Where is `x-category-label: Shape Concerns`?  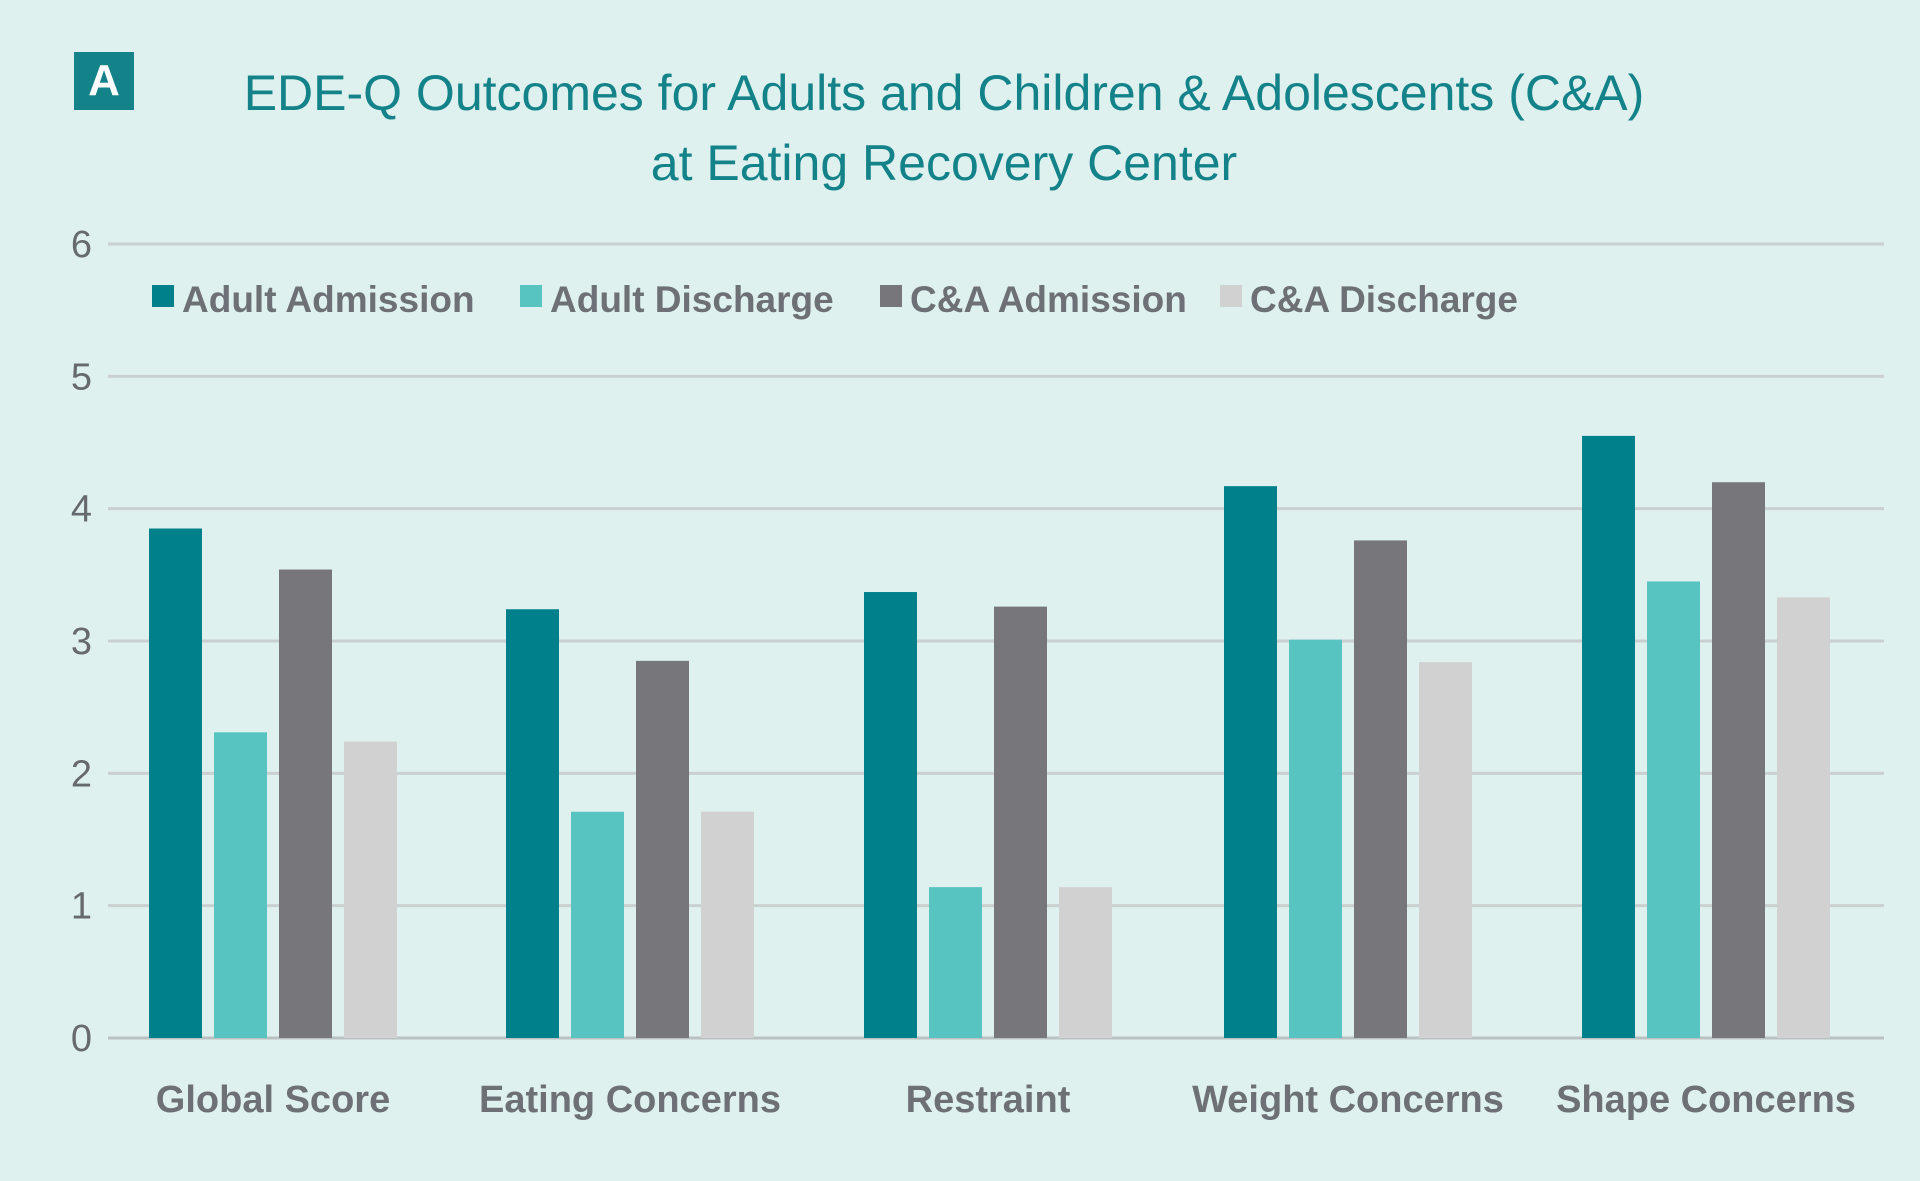
x-category-label: Shape Concerns is located at coordinates (1706, 1100).